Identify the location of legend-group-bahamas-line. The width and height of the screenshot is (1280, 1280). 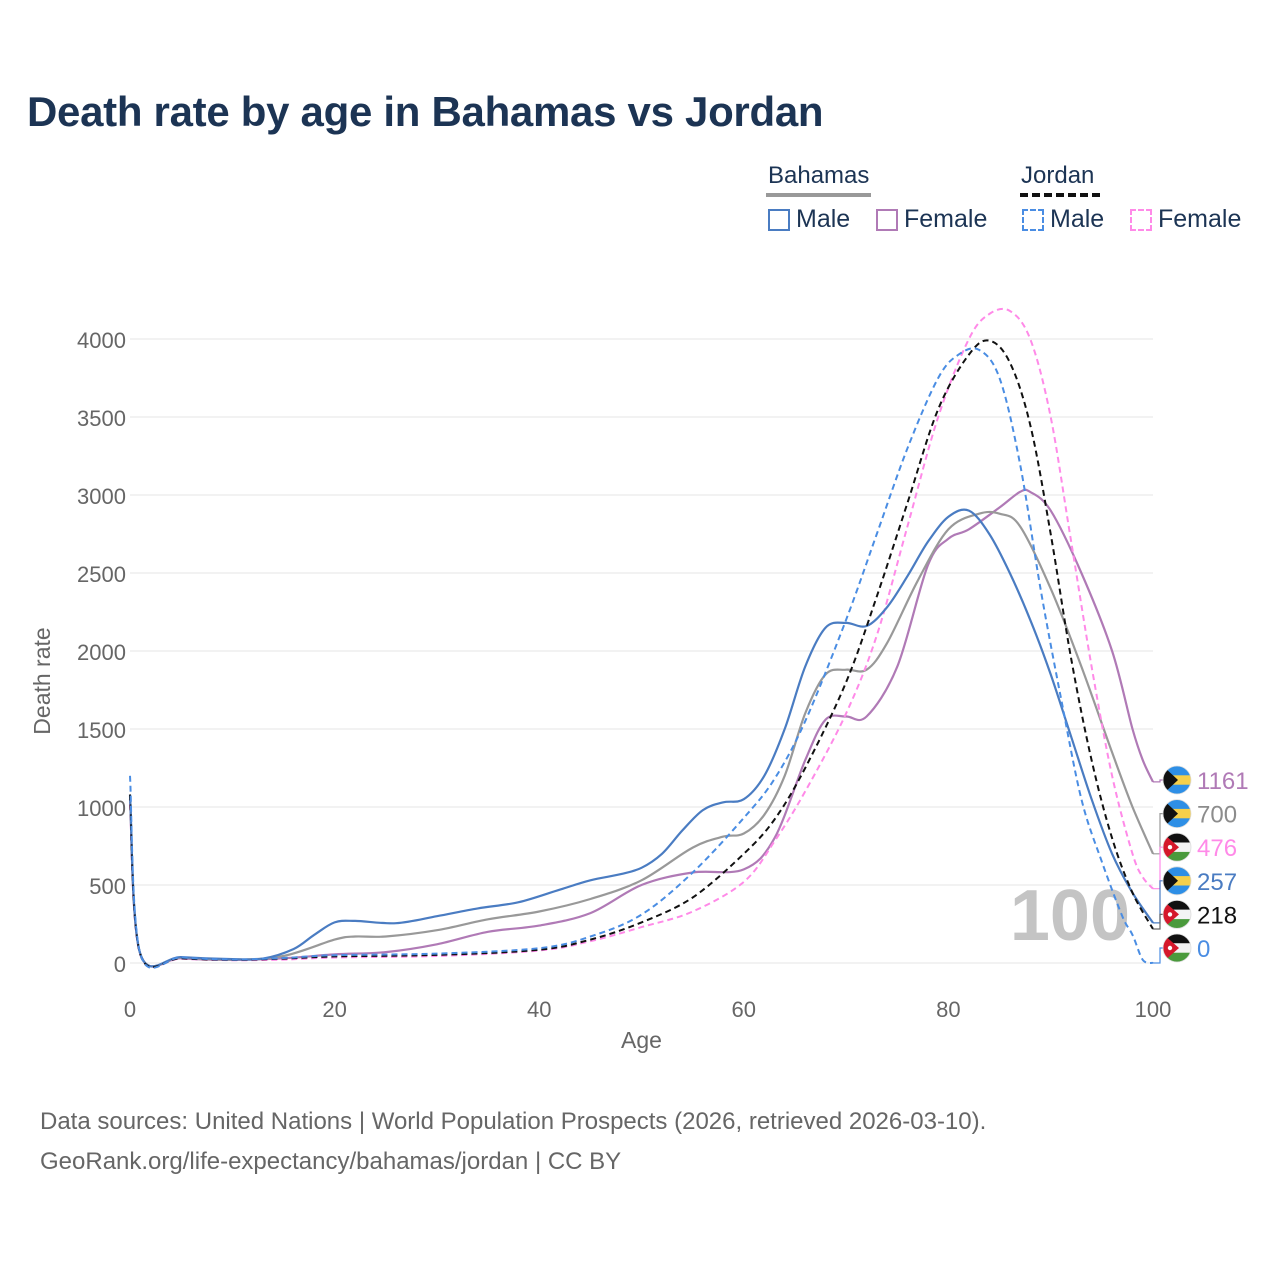
(818, 195).